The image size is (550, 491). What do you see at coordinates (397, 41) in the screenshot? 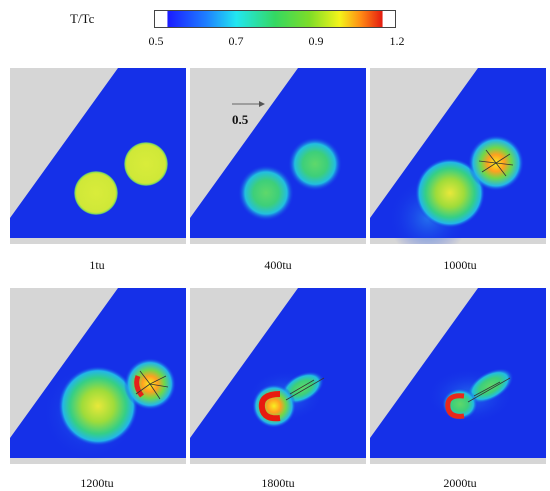
I see `colorbar-tick: 1.2` at bounding box center [397, 41].